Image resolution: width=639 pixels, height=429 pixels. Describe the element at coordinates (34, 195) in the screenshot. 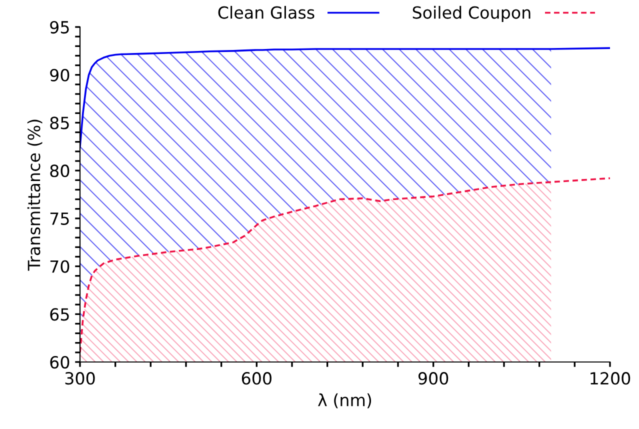

I see `y-axis-title: Transmittance (%)` at that location.